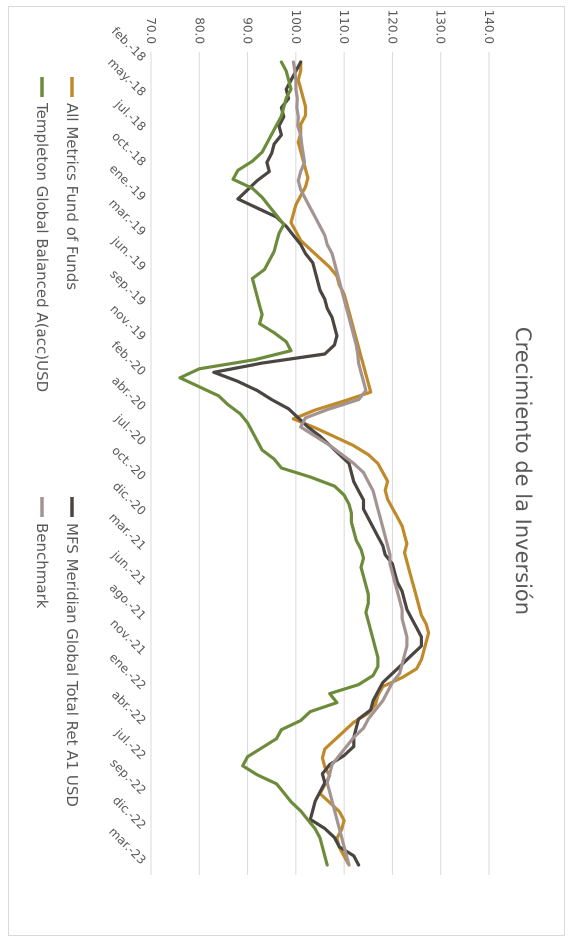 This screenshot has width=571, height=942. Describe the element at coordinates (130, 115) in the screenshot. I see `x-tick-label: jul.-18` at that location.